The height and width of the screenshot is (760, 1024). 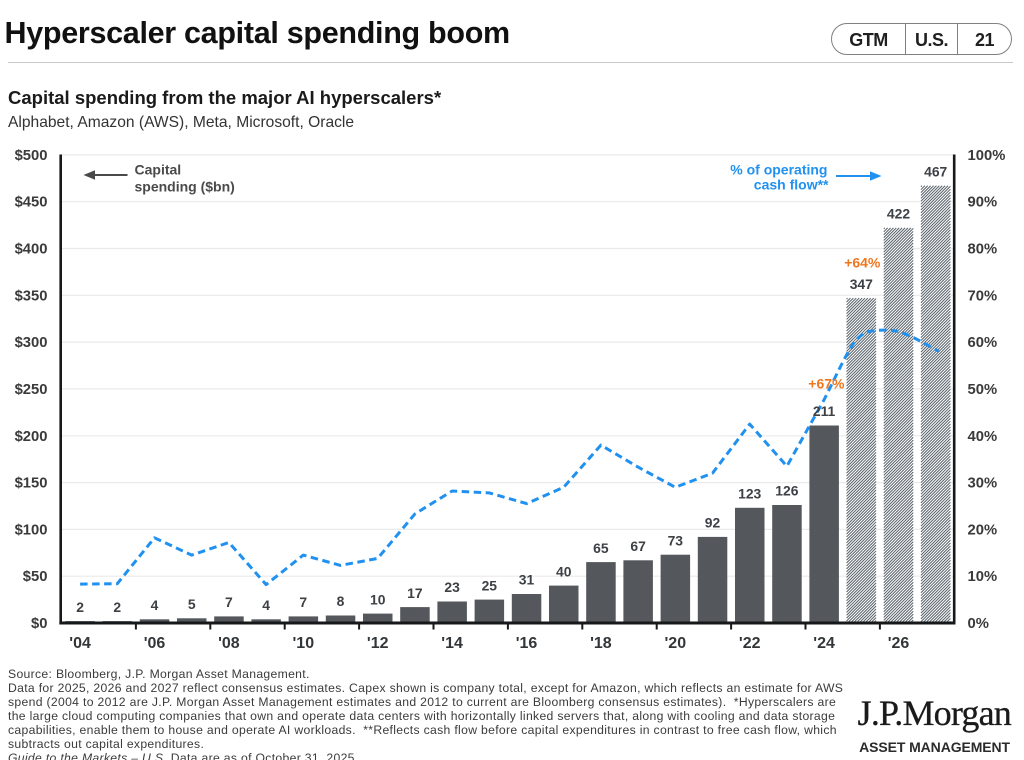 What do you see at coordinates (229, 643) in the screenshot?
I see `svg-text: '08` at bounding box center [229, 643].